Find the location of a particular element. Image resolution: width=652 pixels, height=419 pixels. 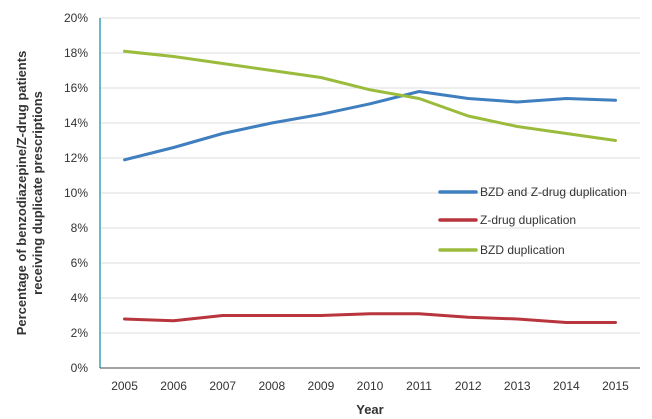

x-tick-label: 2008 is located at coordinates (271, 386).